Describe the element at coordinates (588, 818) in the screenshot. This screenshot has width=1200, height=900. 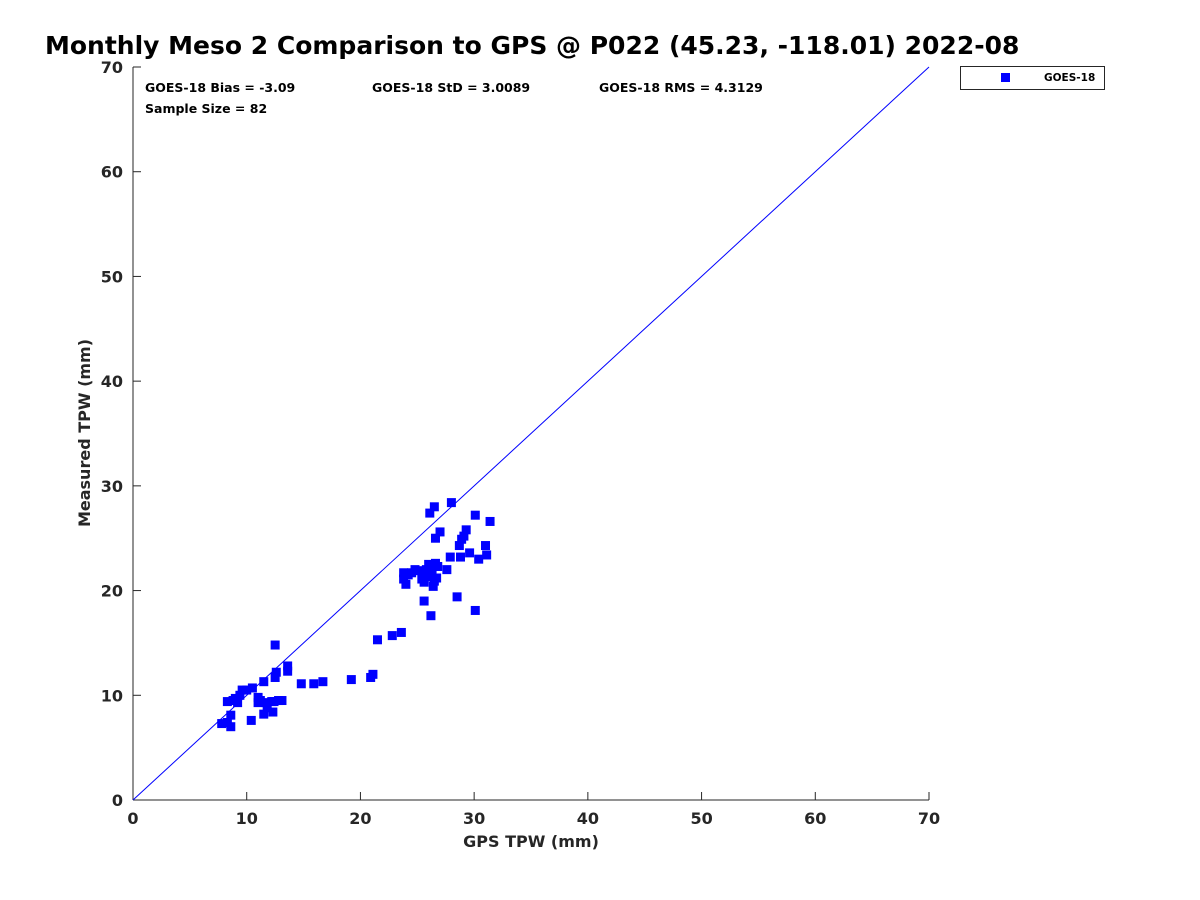
I see `x-tick-label: 40` at that location.